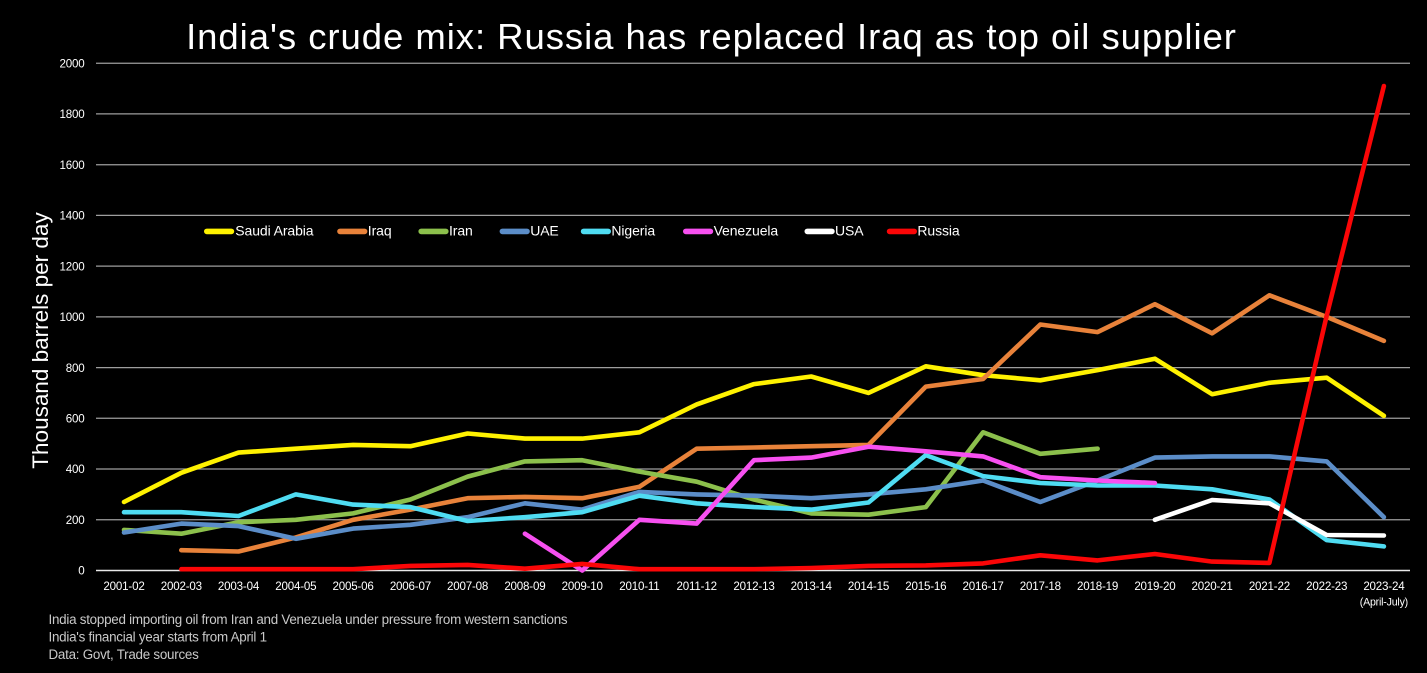 The height and width of the screenshot is (673, 1427). Describe the element at coordinates (380, 231) in the screenshot. I see `svg-text: Iraq` at that location.